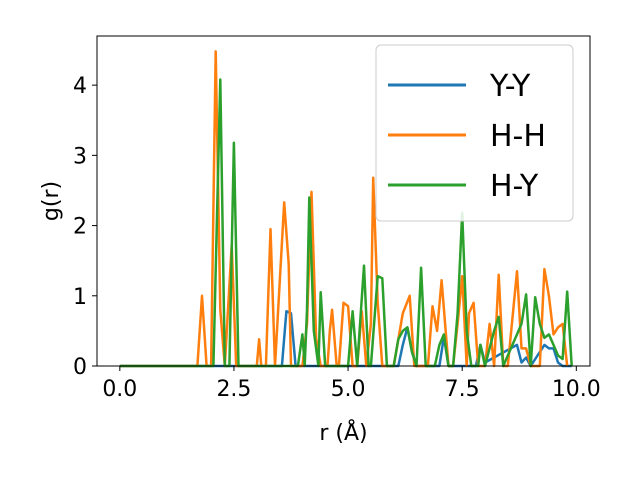 This screenshot has height=480, width=640. What do you see at coordinates (80, 297) in the screenshot?
I see `y-tick-label: 1` at bounding box center [80, 297].